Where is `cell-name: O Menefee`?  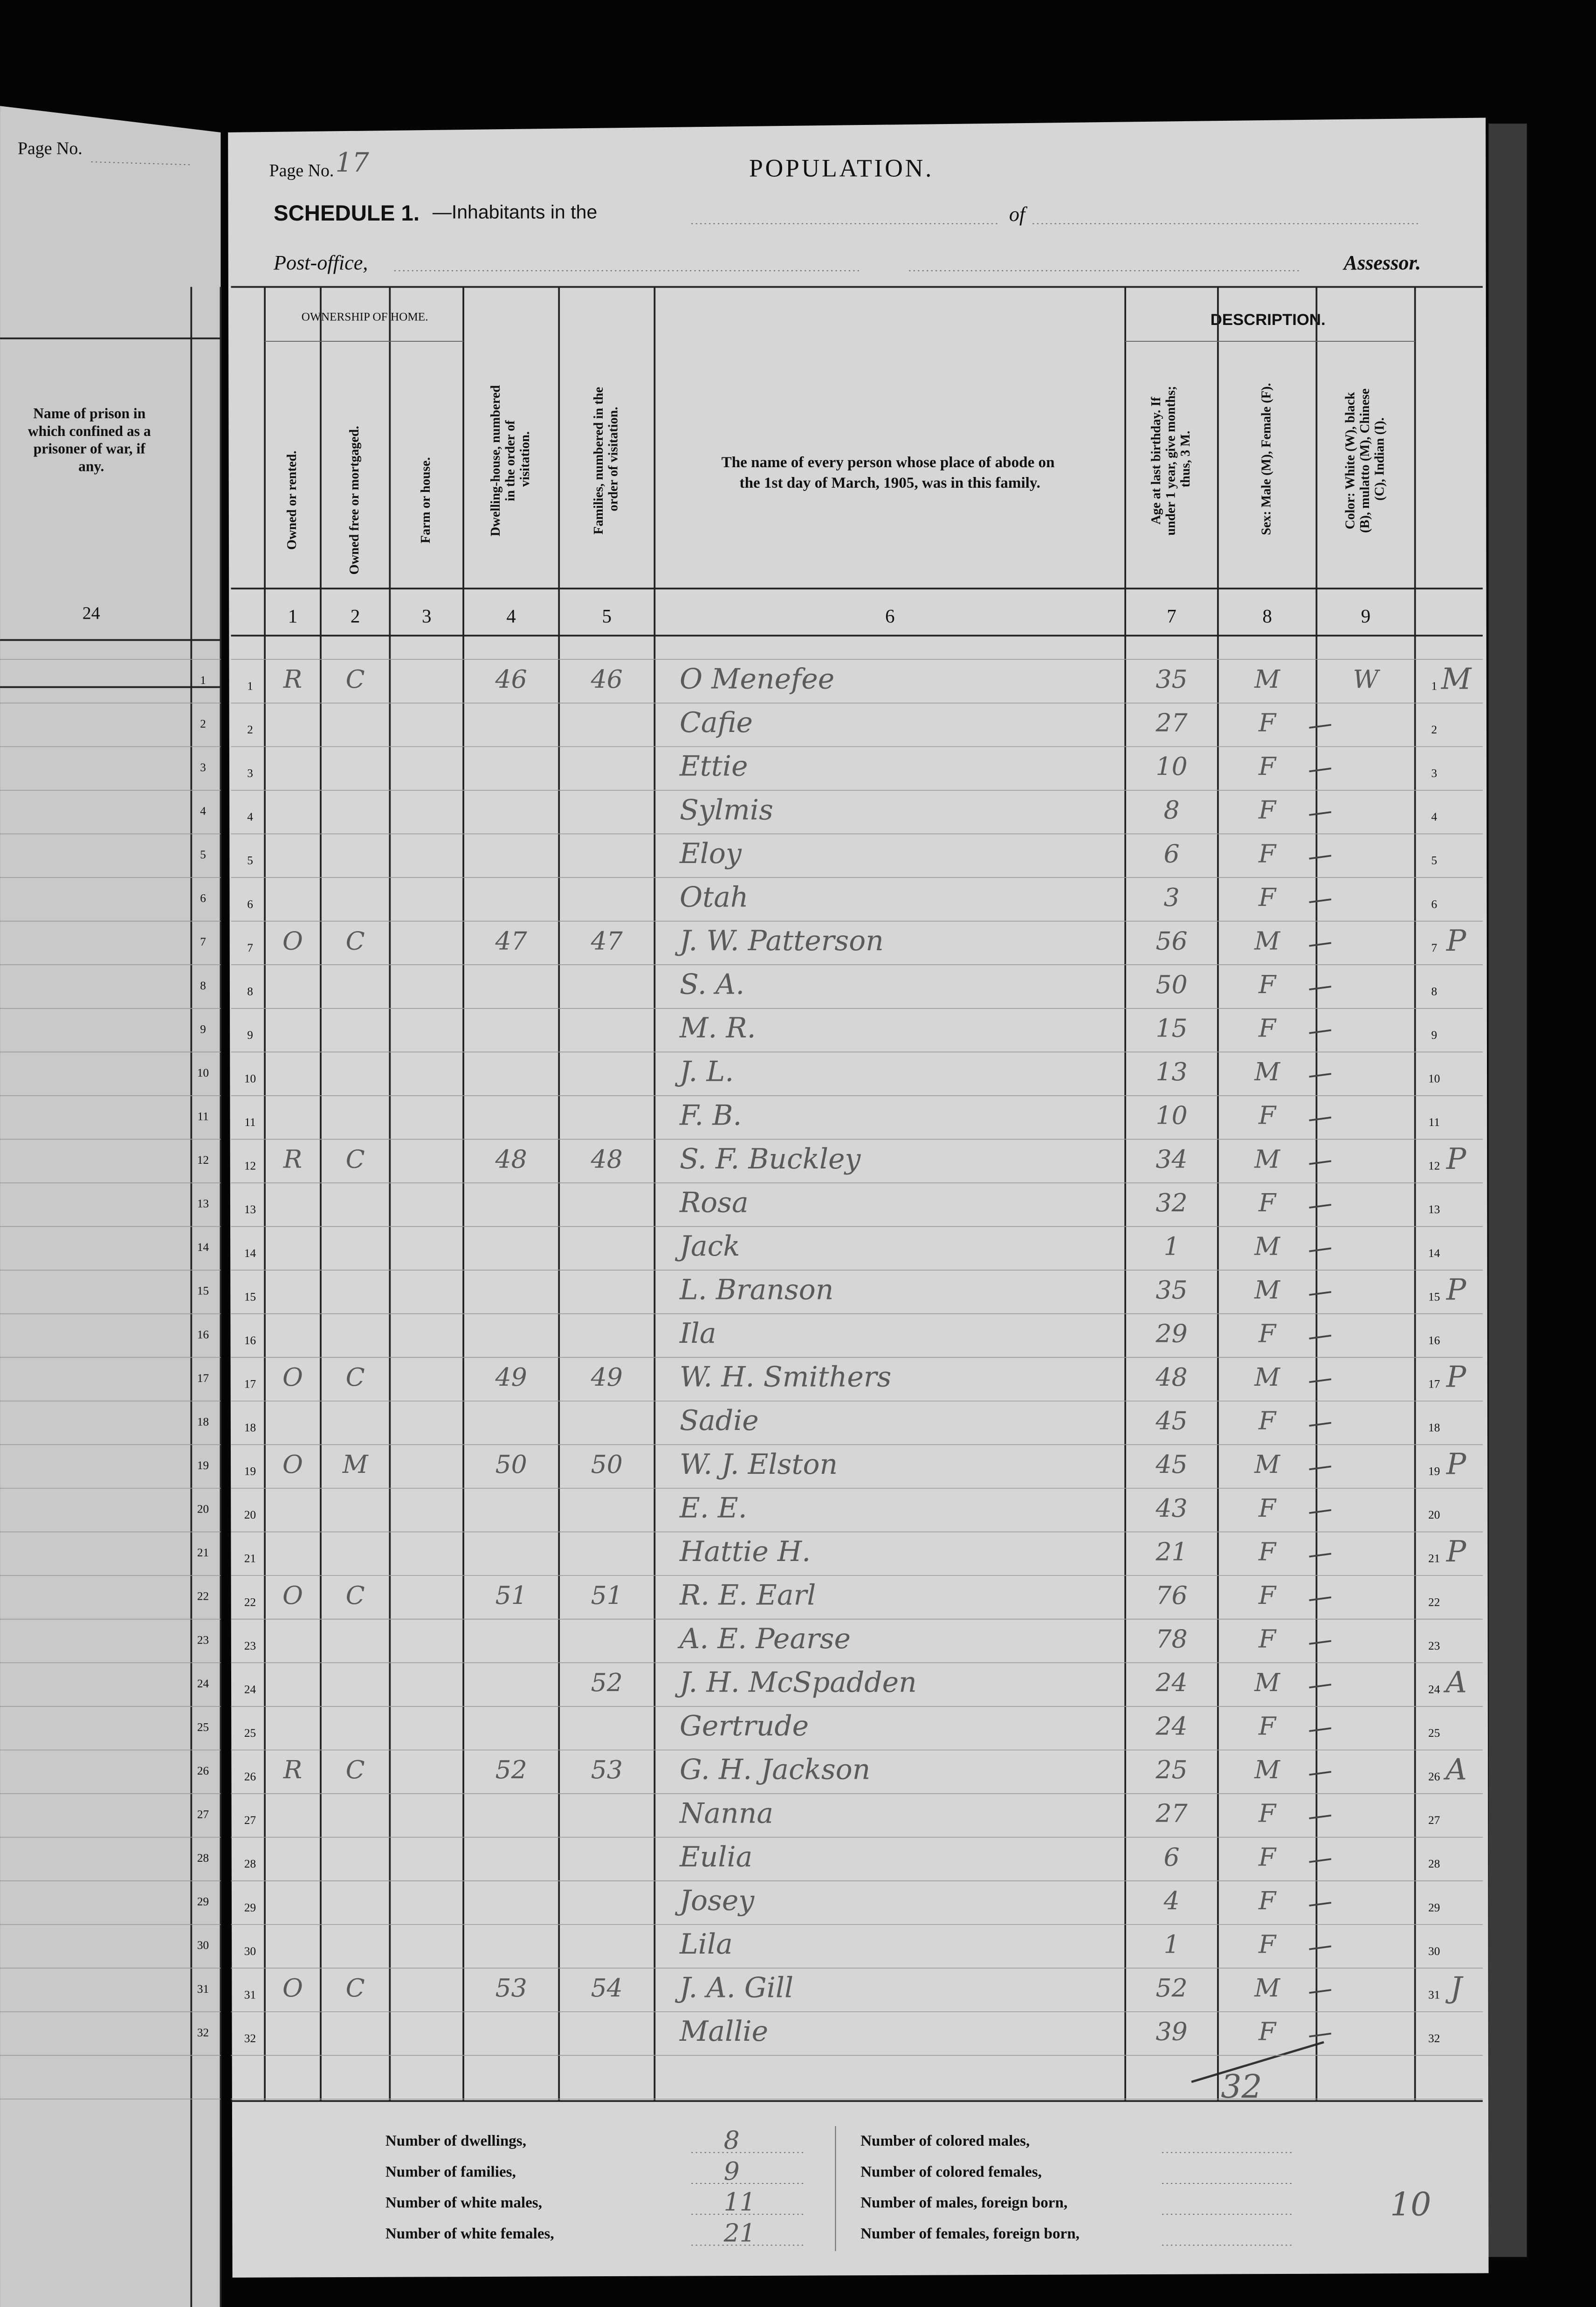 cell-name: O Menefee is located at coordinates (757, 679).